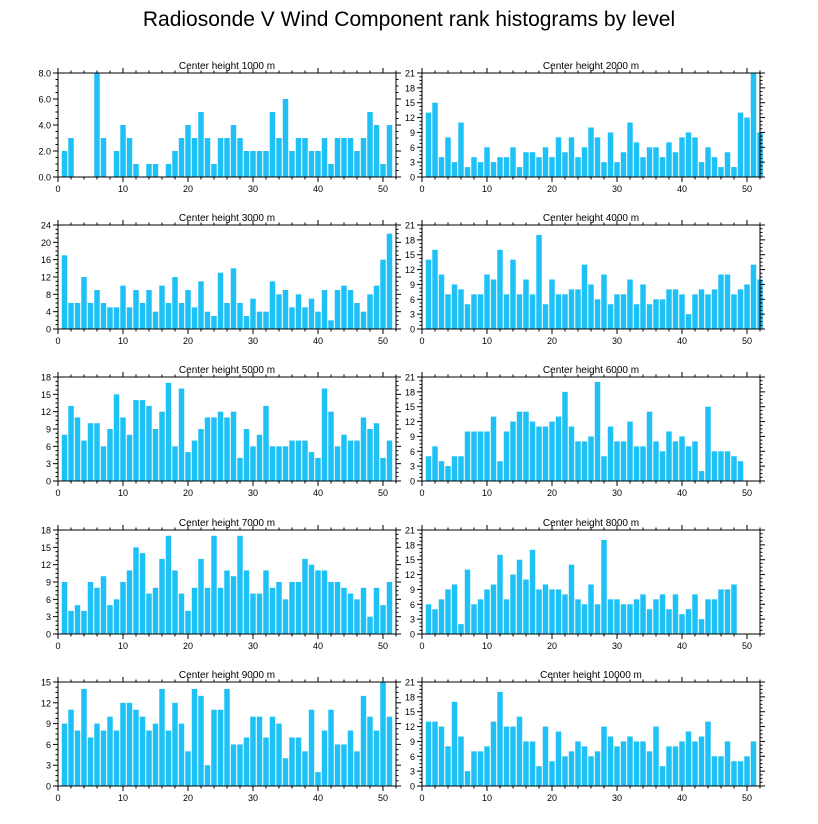  Describe the element at coordinates (188, 646) in the screenshot. I see `x-tick-label: 20` at that location.